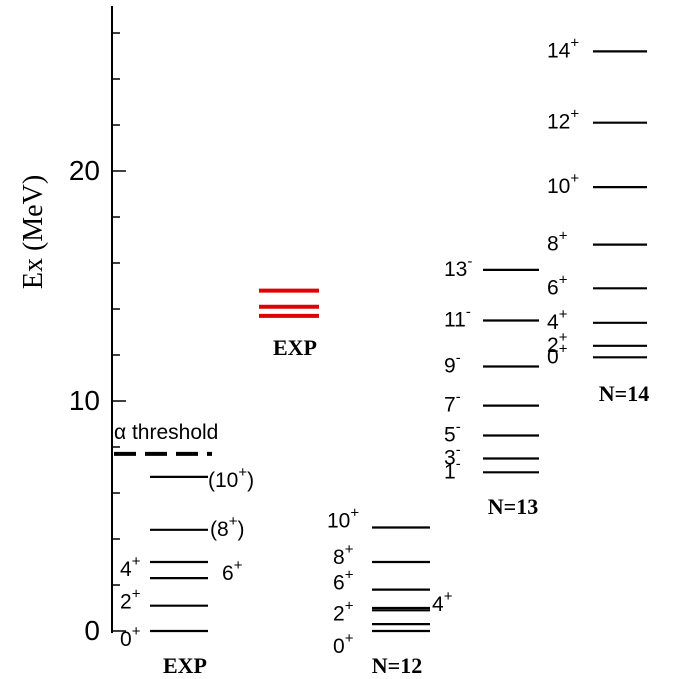 Image resolution: width=673 pixels, height=679 pixels. I want to click on level-column: 0+2+4+ 6+ 8+ 10+ 12+ 14+ N=14, so click(598, 220).